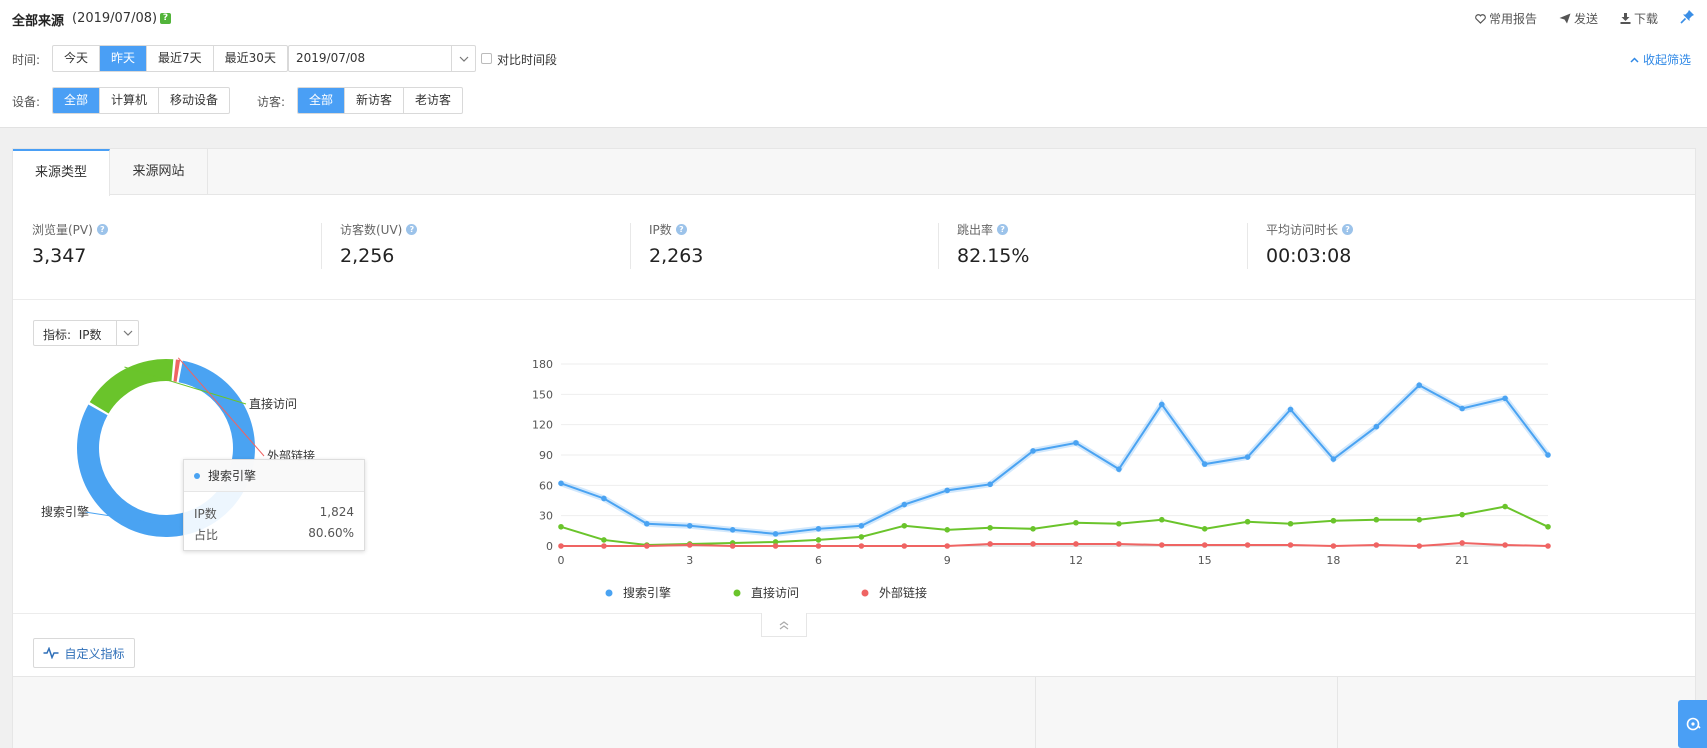  What do you see at coordinates (903, 592) in the screenshot?
I see `legend-item: 外部链接` at bounding box center [903, 592].